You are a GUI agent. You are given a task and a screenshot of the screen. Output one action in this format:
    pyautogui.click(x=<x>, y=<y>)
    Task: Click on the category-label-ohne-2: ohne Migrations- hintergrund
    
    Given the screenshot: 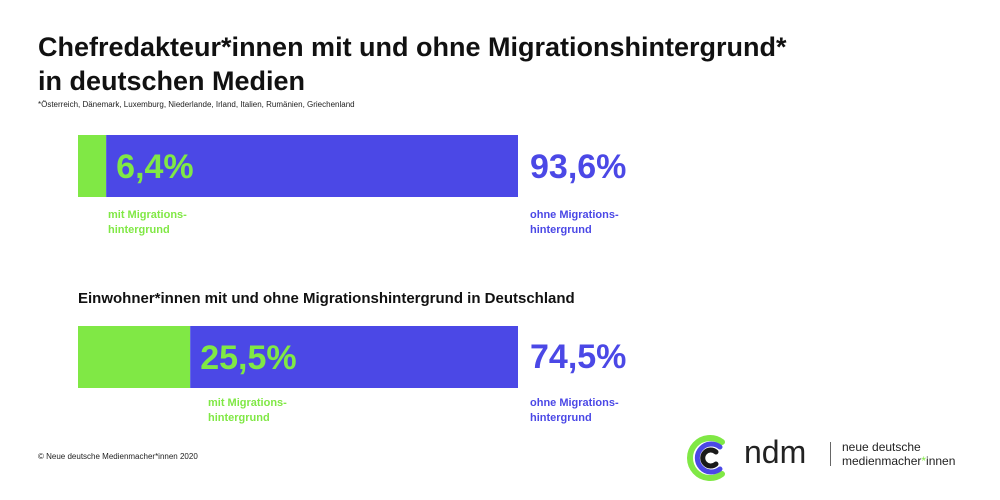 What is the action you would take?
    pyautogui.click(x=574, y=410)
    